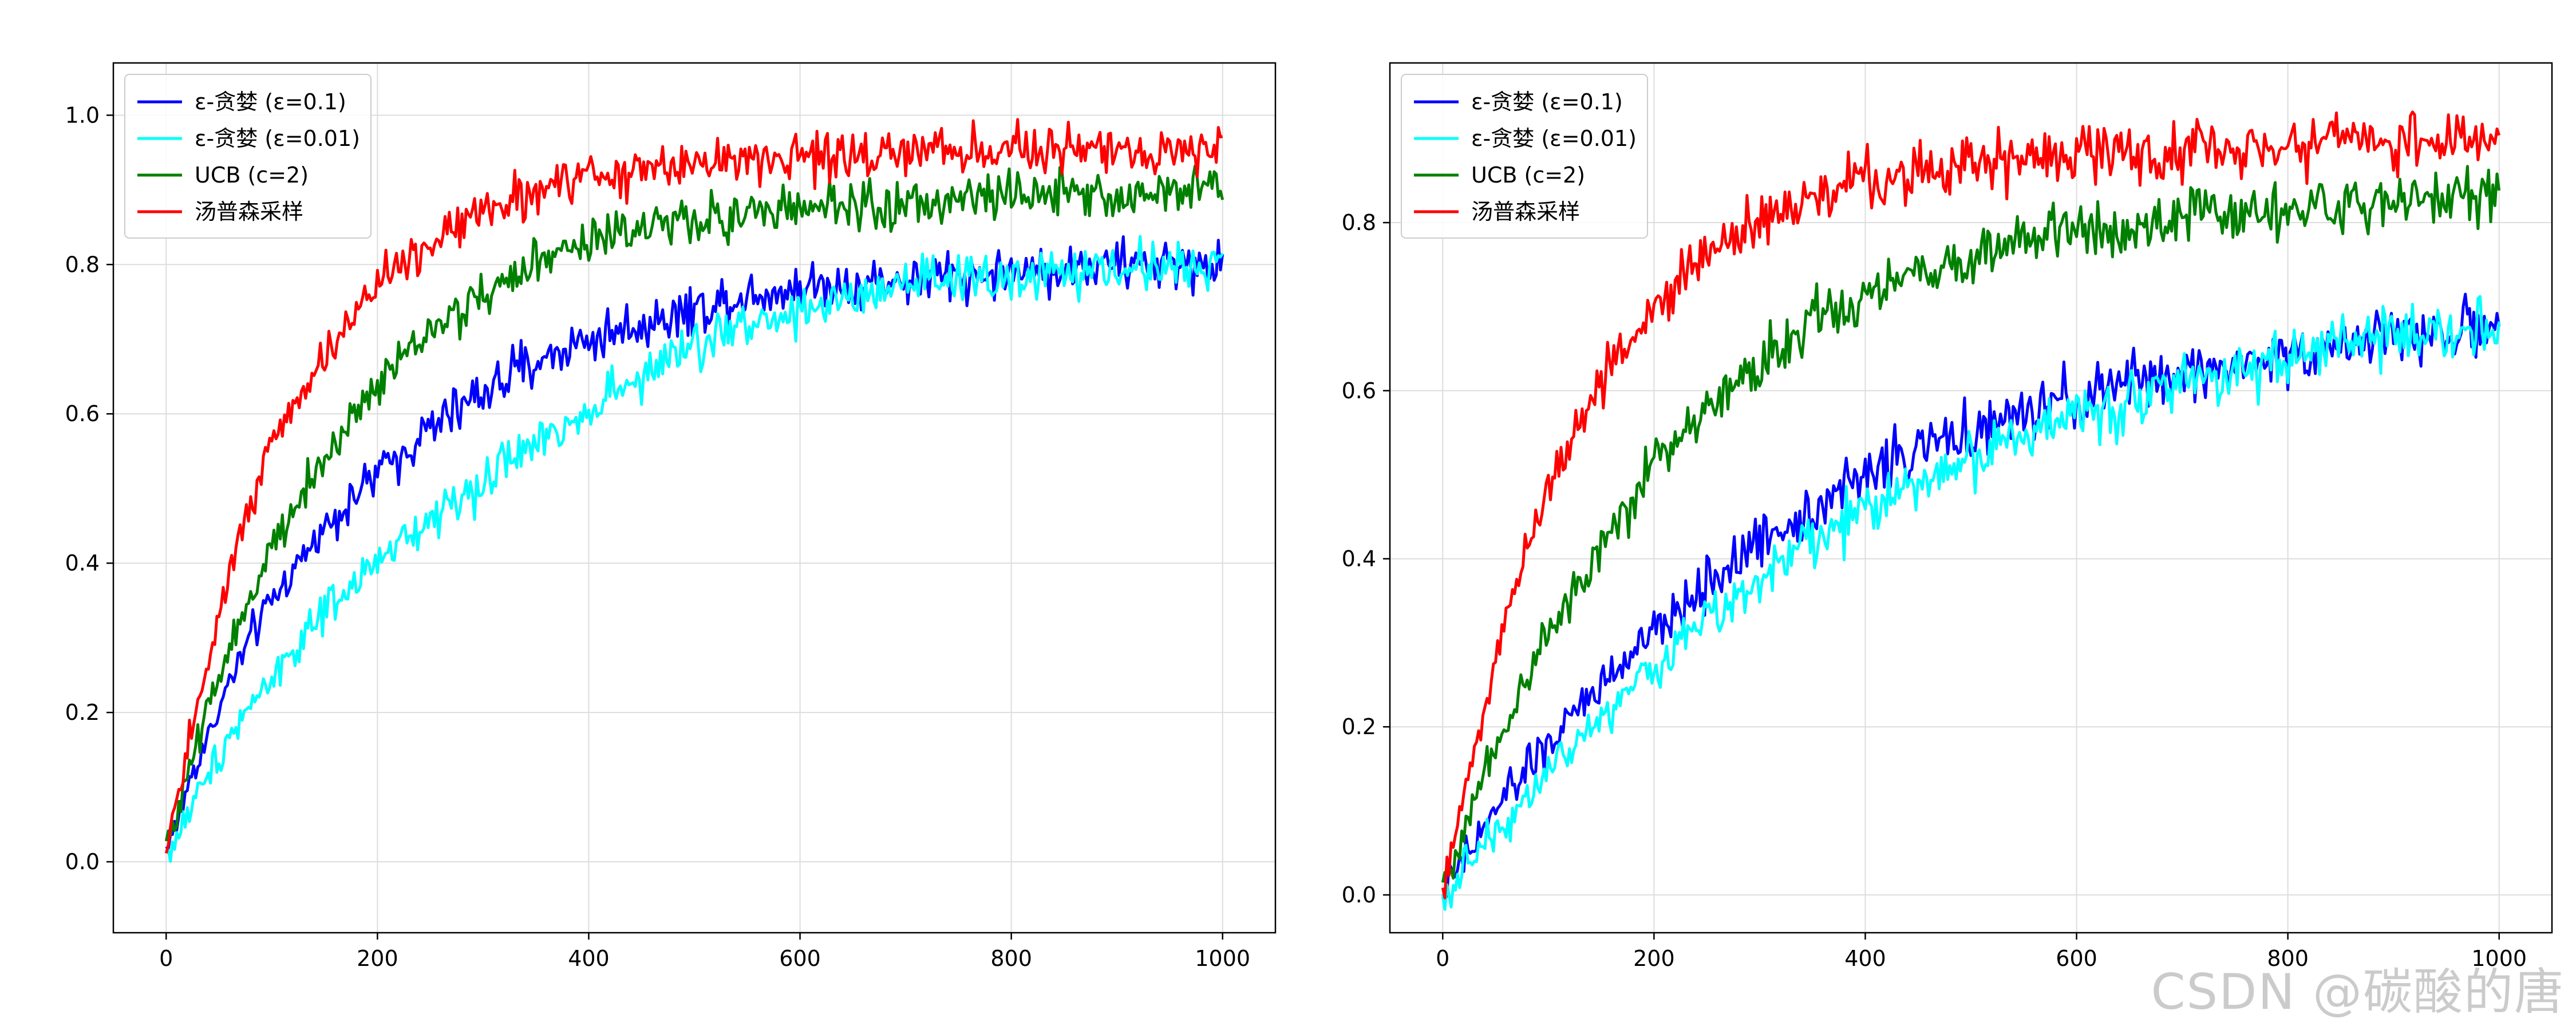 The image size is (2576, 1030). What do you see at coordinates (270, 101) in the screenshot?
I see `legend-label-left-0: ε-贪婪 (ε=0.1)` at bounding box center [270, 101].